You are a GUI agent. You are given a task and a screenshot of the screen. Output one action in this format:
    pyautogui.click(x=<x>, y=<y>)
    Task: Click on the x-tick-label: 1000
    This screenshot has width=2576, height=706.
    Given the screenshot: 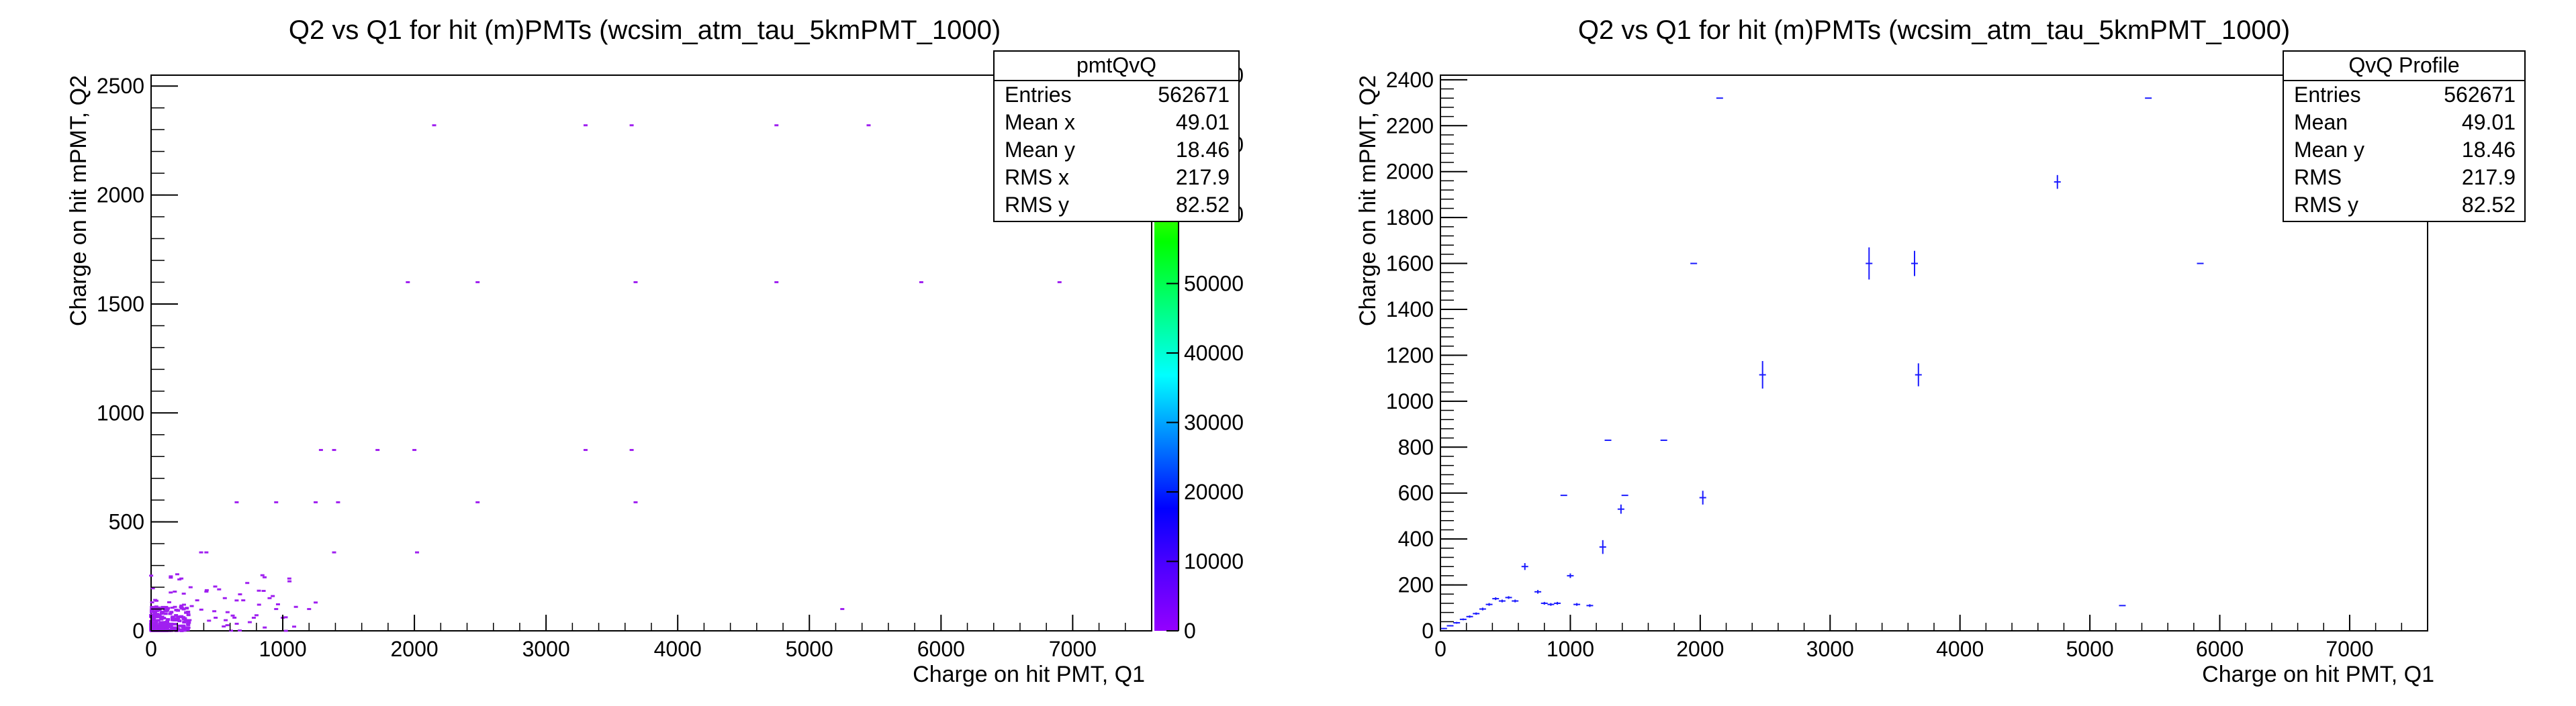 What is the action you would take?
    pyautogui.click(x=1570, y=649)
    